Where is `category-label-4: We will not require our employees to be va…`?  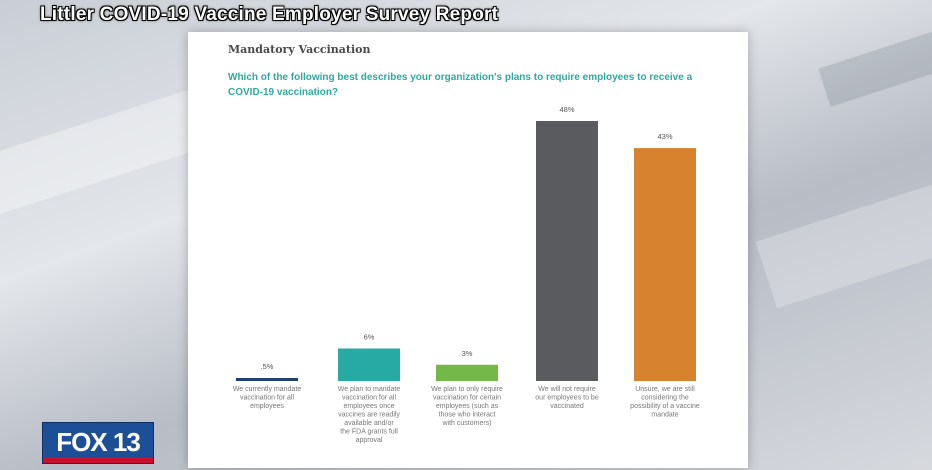 category-label-4: We will not require our employees to be va… is located at coordinates (567, 398).